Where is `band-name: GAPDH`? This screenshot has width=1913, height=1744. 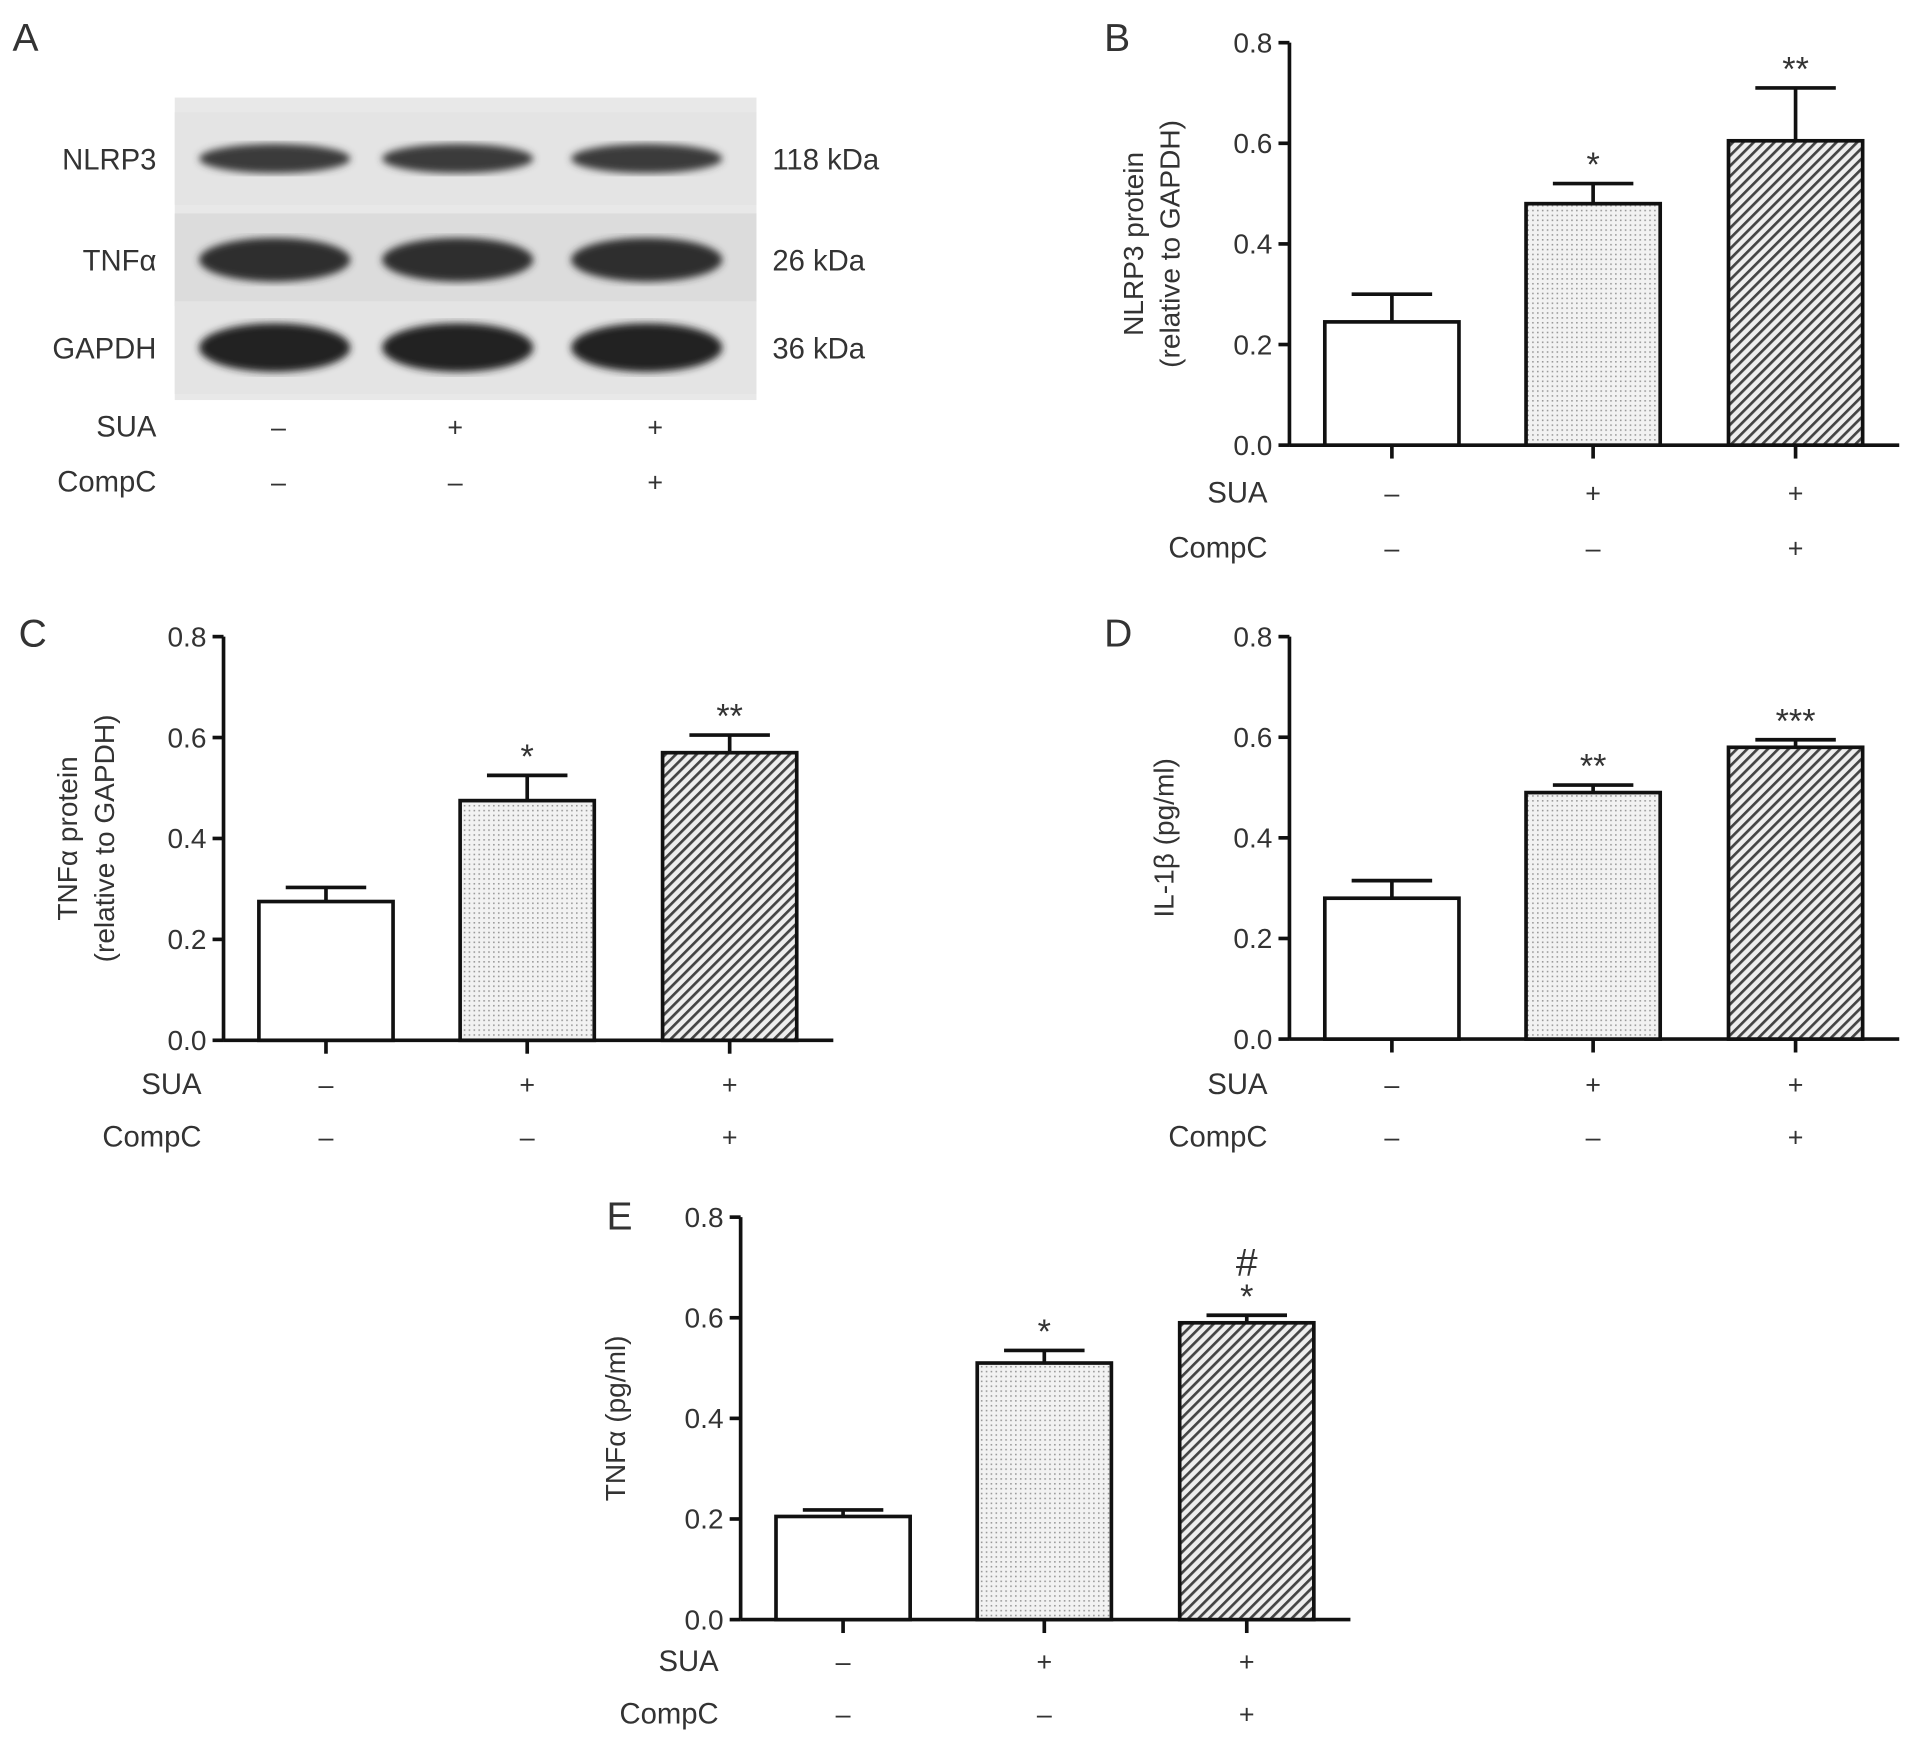 band-name: GAPDH is located at coordinates (104, 350).